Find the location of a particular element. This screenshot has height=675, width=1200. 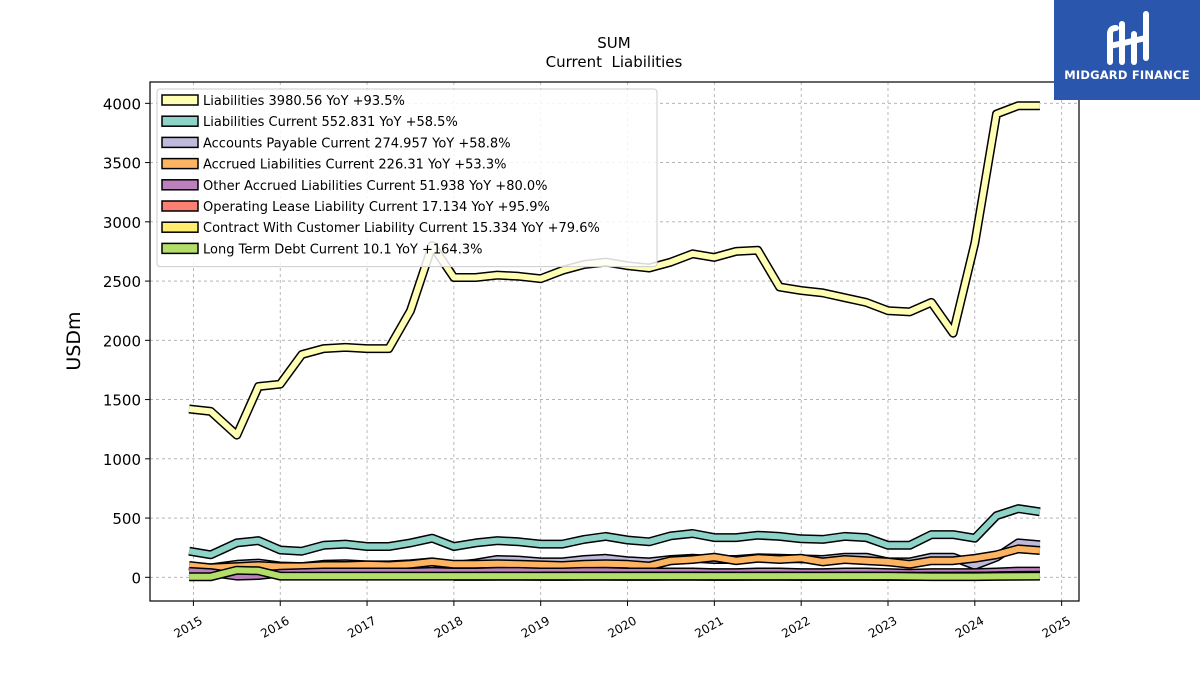

x-tick-label: 2016 is located at coordinates (274, 626).